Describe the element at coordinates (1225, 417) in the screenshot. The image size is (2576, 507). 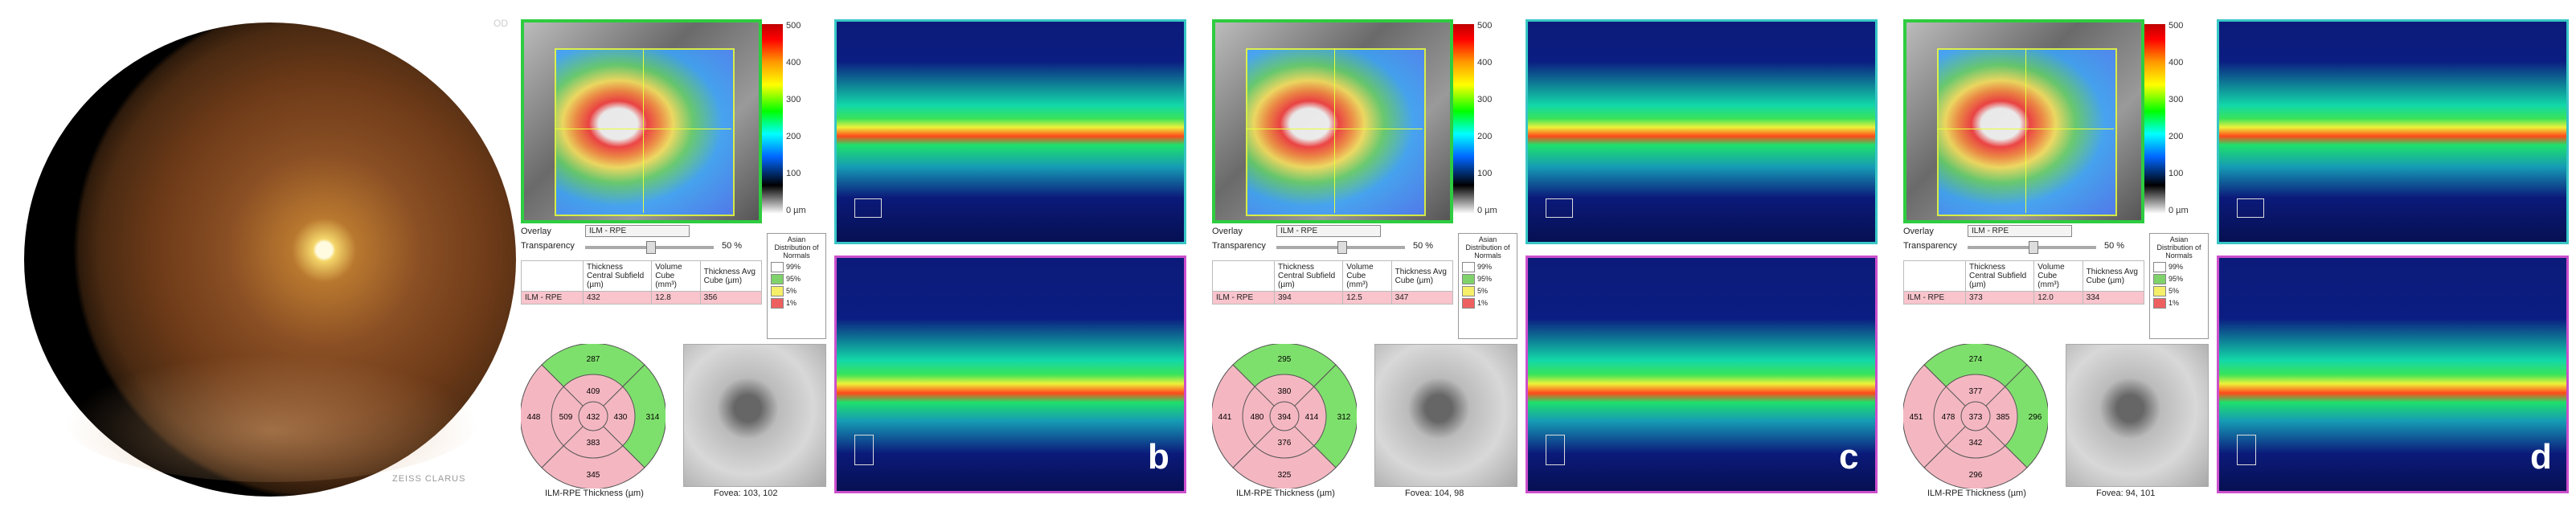
I see `etdrs-value-outer-left: 441` at that location.